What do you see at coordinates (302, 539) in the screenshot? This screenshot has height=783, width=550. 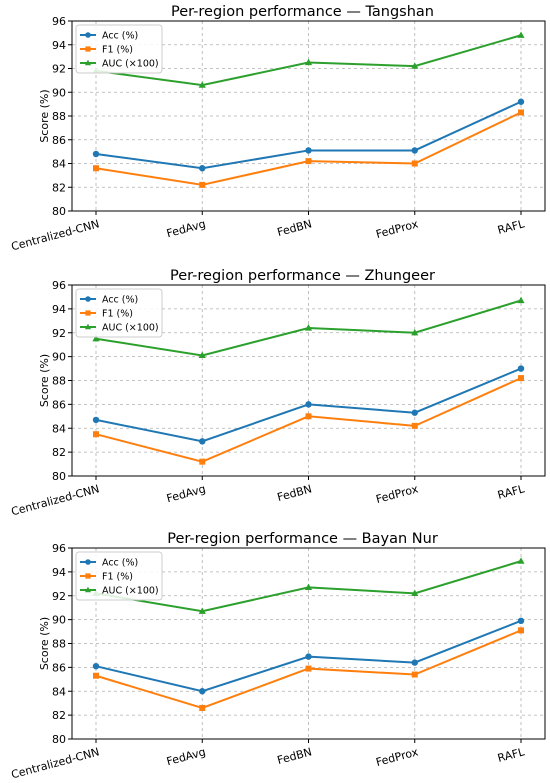 I see `chart-title: Per-region performance — Bayan Nur` at bounding box center [302, 539].